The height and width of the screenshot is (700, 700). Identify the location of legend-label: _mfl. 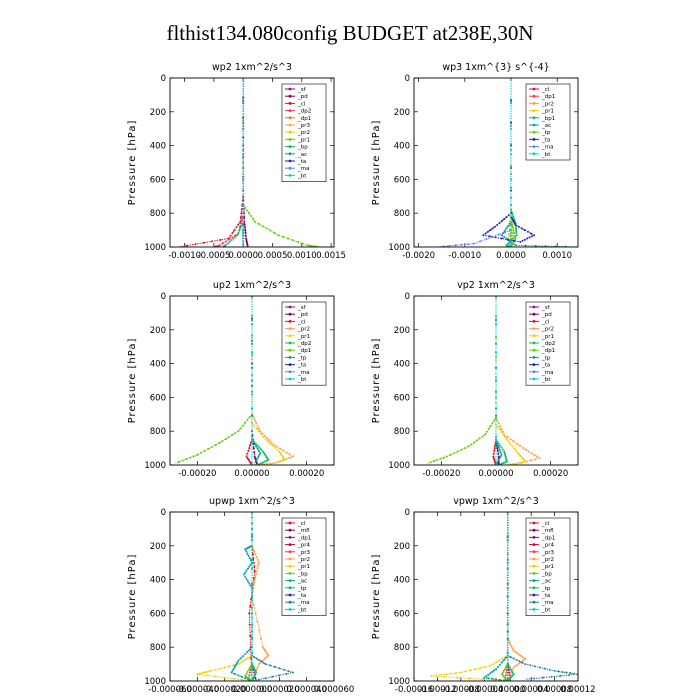
(547, 531).